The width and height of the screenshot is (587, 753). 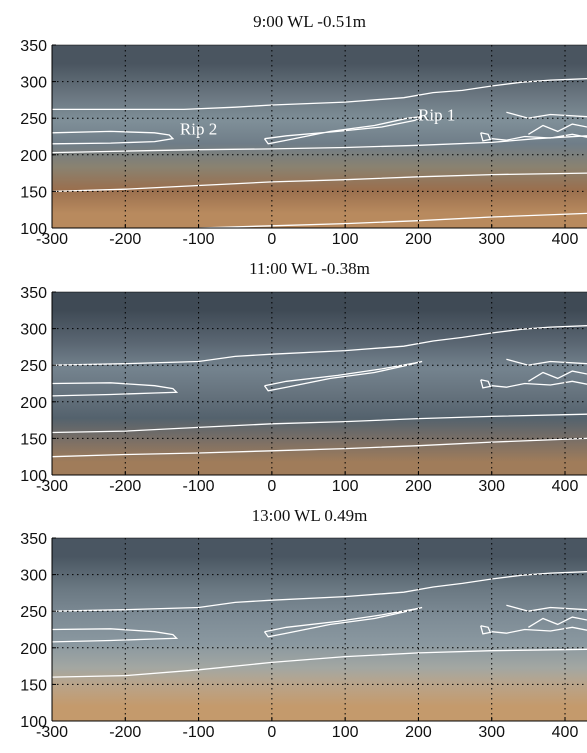 I want to click on annotation-label: Rip 1, so click(x=436, y=114).